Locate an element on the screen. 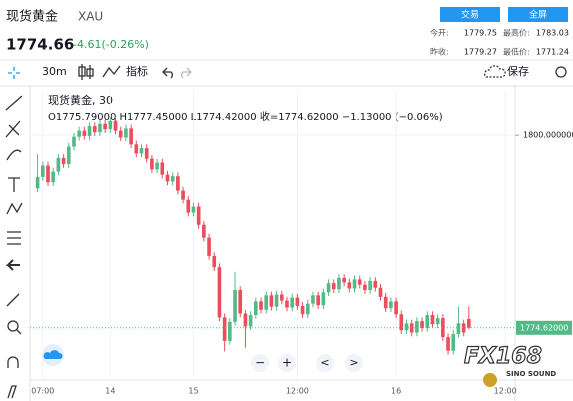 The width and height of the screenshot is (573, 401). stat-label: 最低价: is located at coordinates (516, 52).